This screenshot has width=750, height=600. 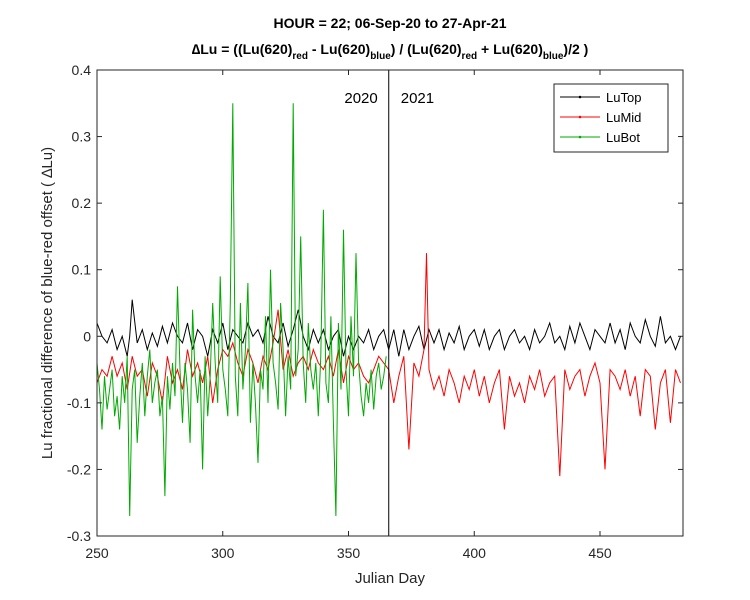 I want to click on title-sub-red-2: red, so click(x=470, y=56).